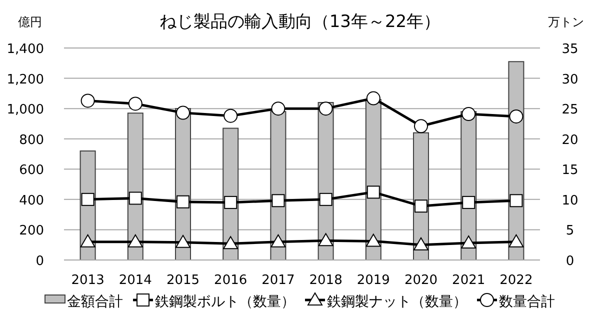 This screenshot has width=600, height=323. I want to click on y2-tick-label: 5, so click(570, 231).